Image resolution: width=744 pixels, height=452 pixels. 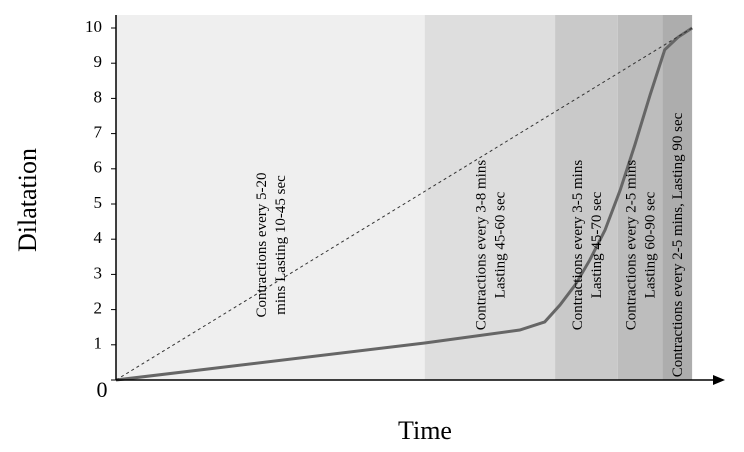 What do you see at coordinates (281, 245) in the screenshot?
I see `phase-label-line: mins Lasting 10-45 sec` at bounding box center [281, 245].